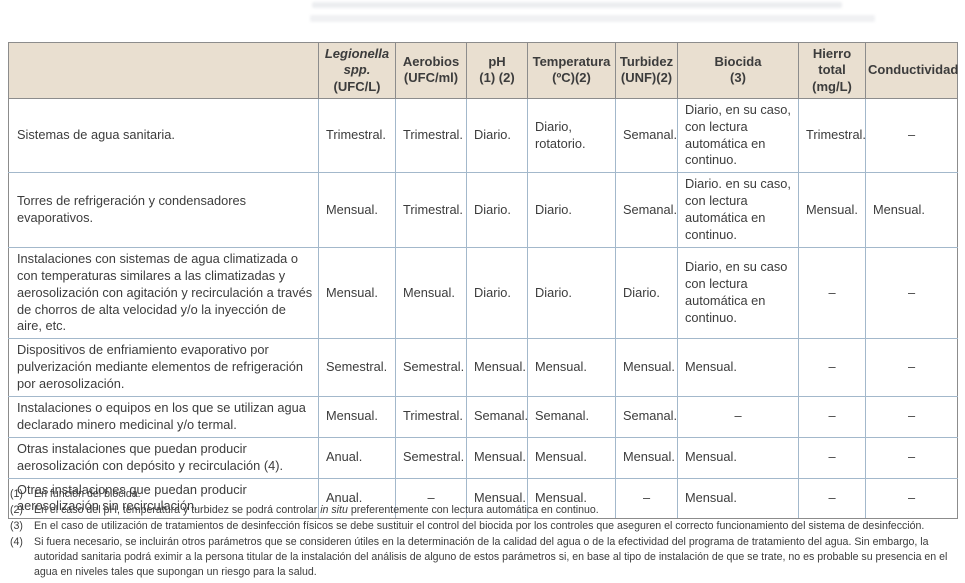 This screenshot has height=583, width=965. I want to click on row-label-cell: Sistemas de agua sanitaria., so click(163, 135).